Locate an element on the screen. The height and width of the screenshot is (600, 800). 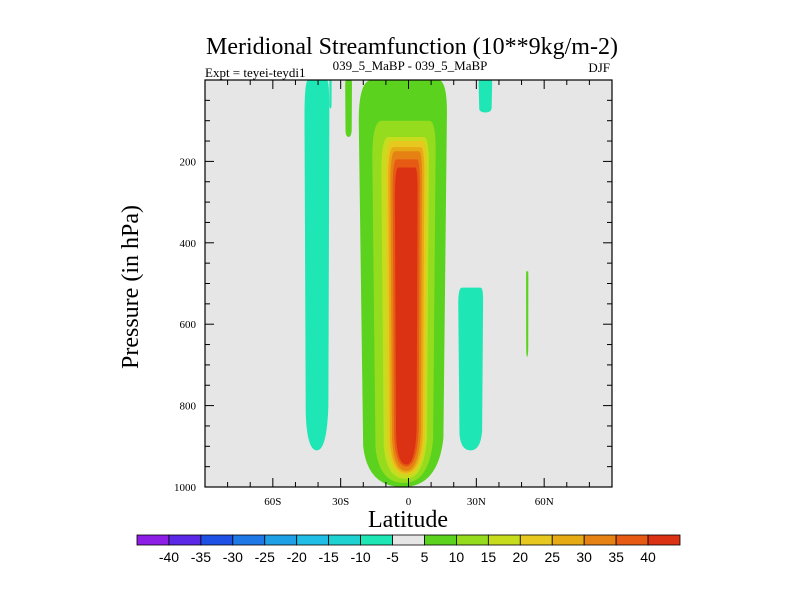
colorbar-label: -40 is located at coordinates (169, 557).